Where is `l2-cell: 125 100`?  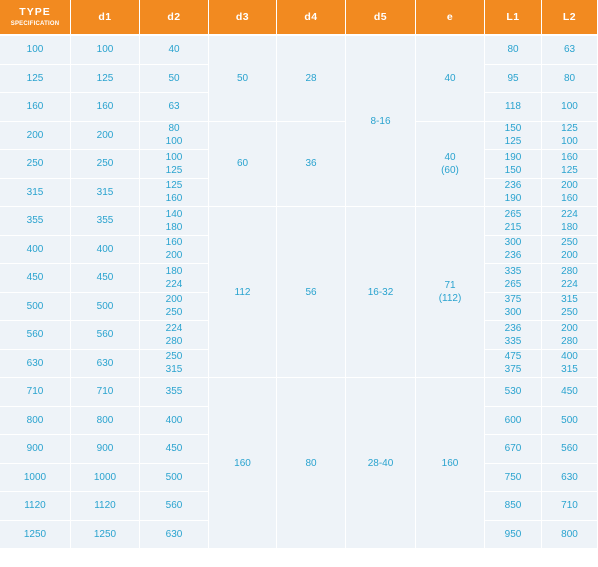
l2-cell: 125 100 is located at coordinates (569, 135).